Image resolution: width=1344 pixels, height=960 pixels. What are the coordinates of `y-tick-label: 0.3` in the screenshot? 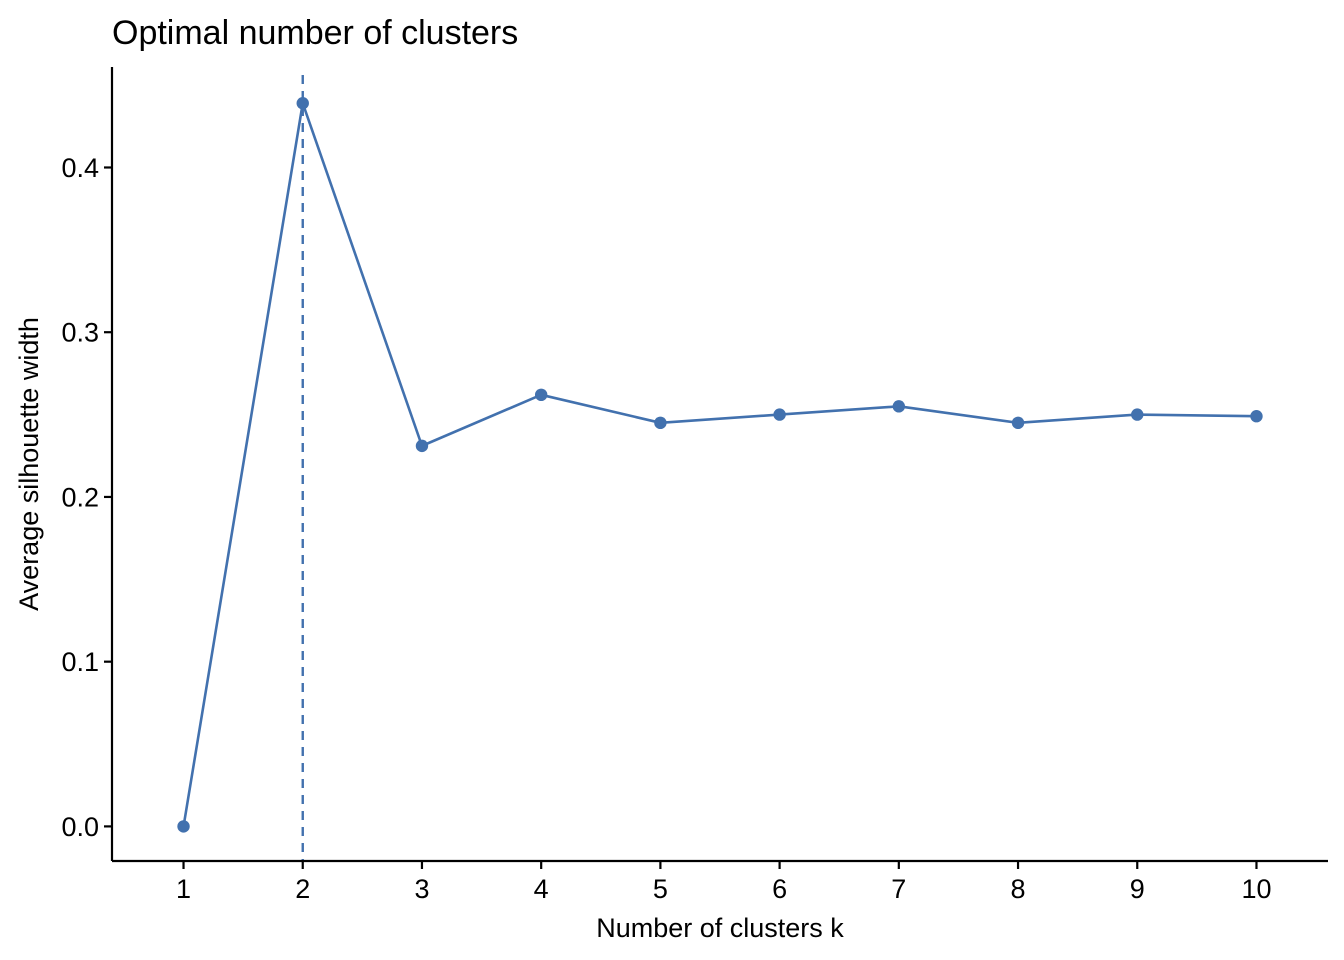 It's located at (80, 333).